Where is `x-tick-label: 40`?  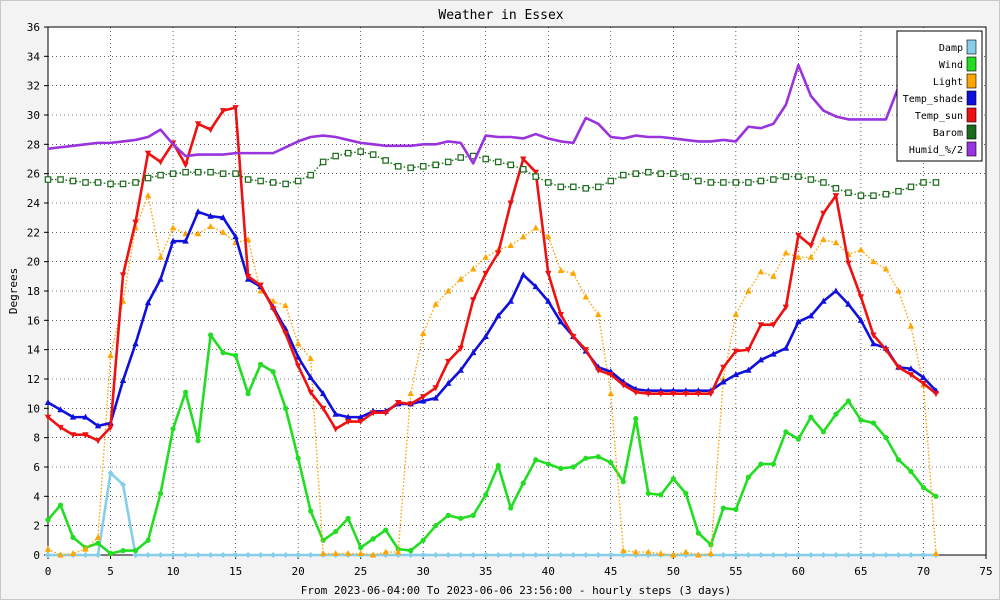 x-tick-label: 40 is located at coordinates (548, 571).